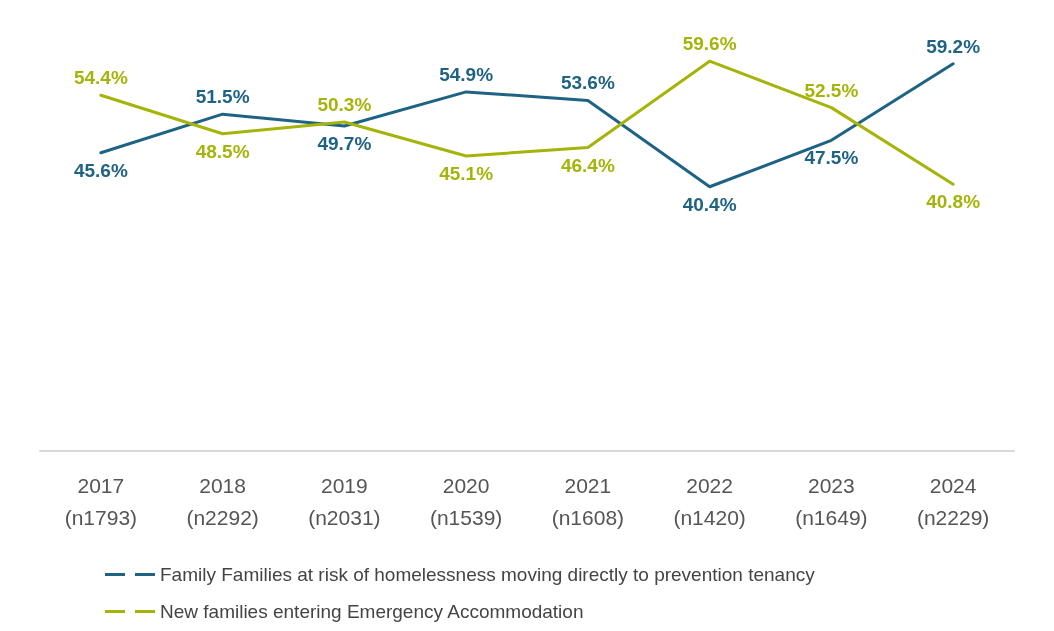  I want to click on data-label: 52.5%, so click(831, 90).